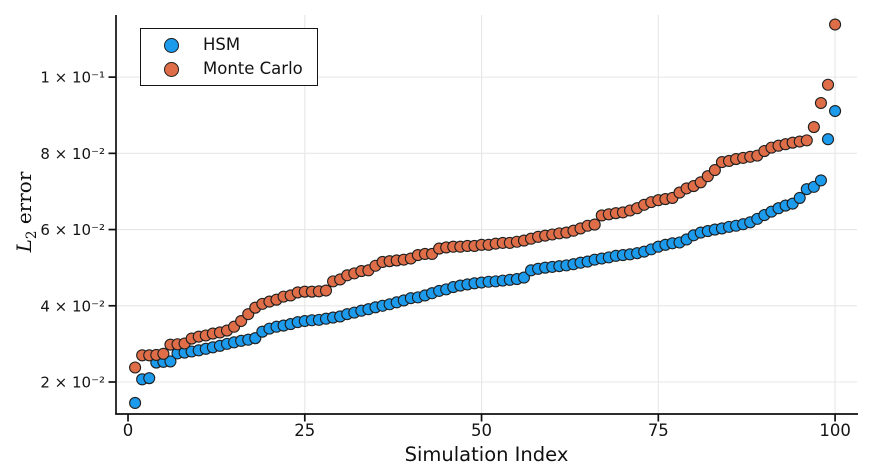 The width and height of the screenshot is (872, 470). Describe the element at coordinates (32, 235) in the screenshot. I see `y-axis-title-subscript: 2` at that location.